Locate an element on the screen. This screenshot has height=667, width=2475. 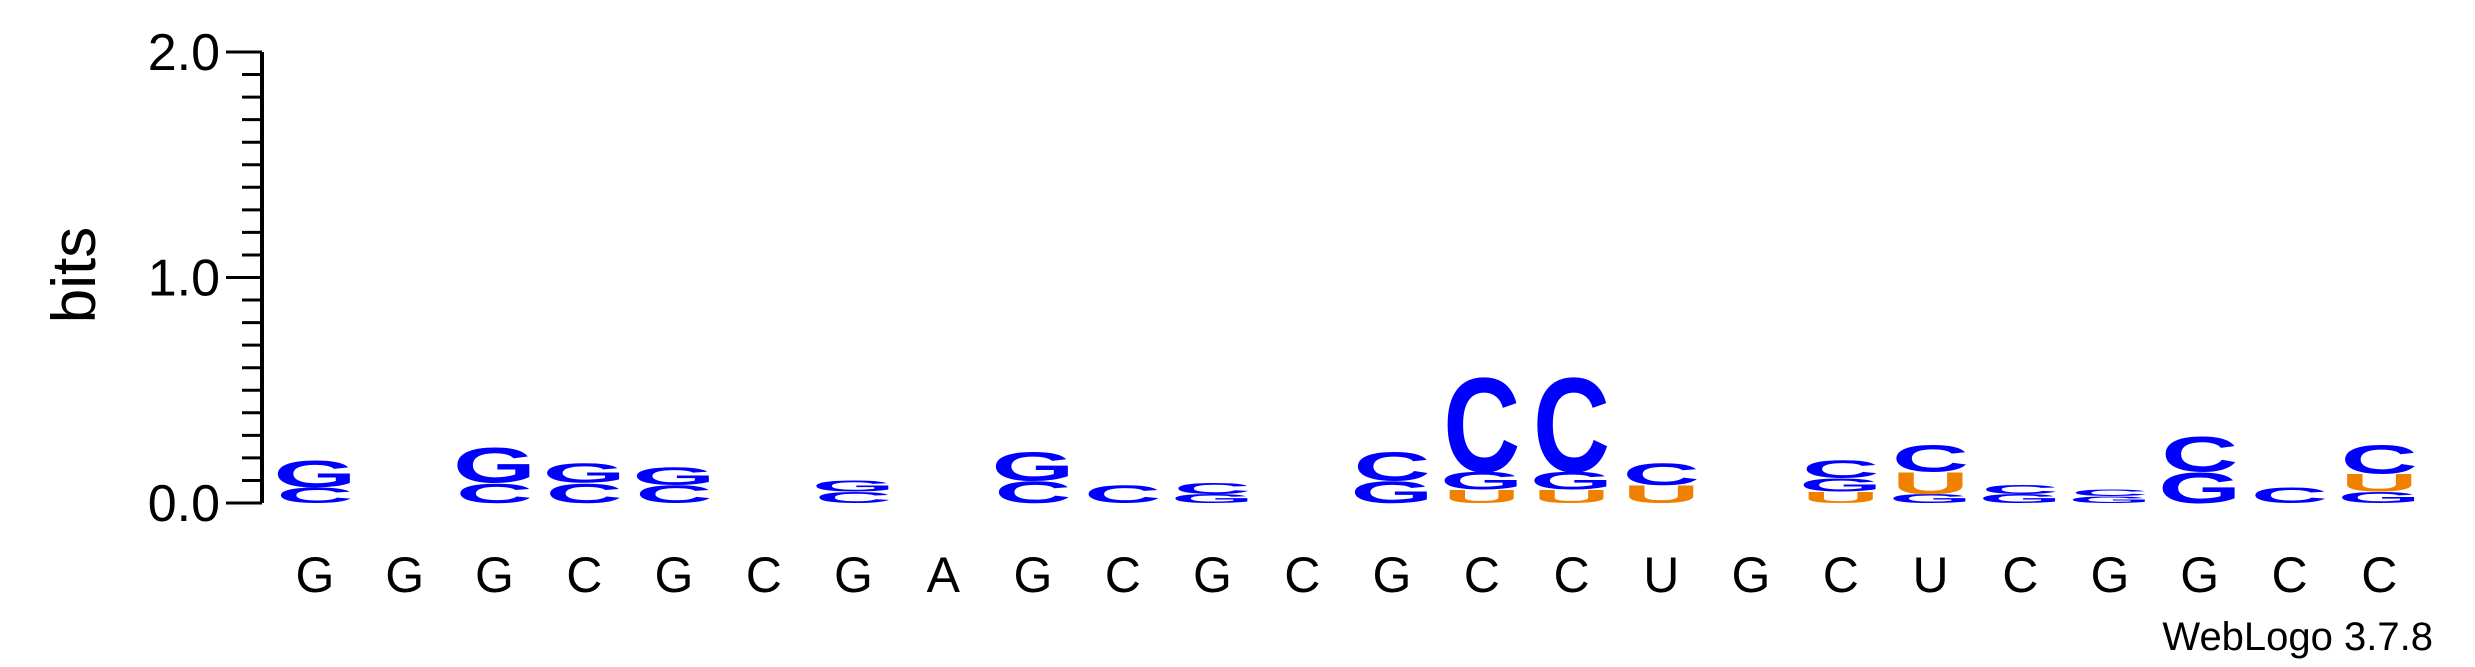
y-axis: 0.0 1.0 2.0 is located at coordinates (206, 278).